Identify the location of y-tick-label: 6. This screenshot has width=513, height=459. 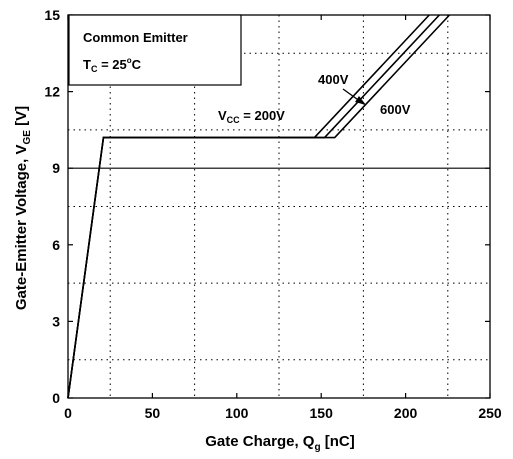
(56, 245).